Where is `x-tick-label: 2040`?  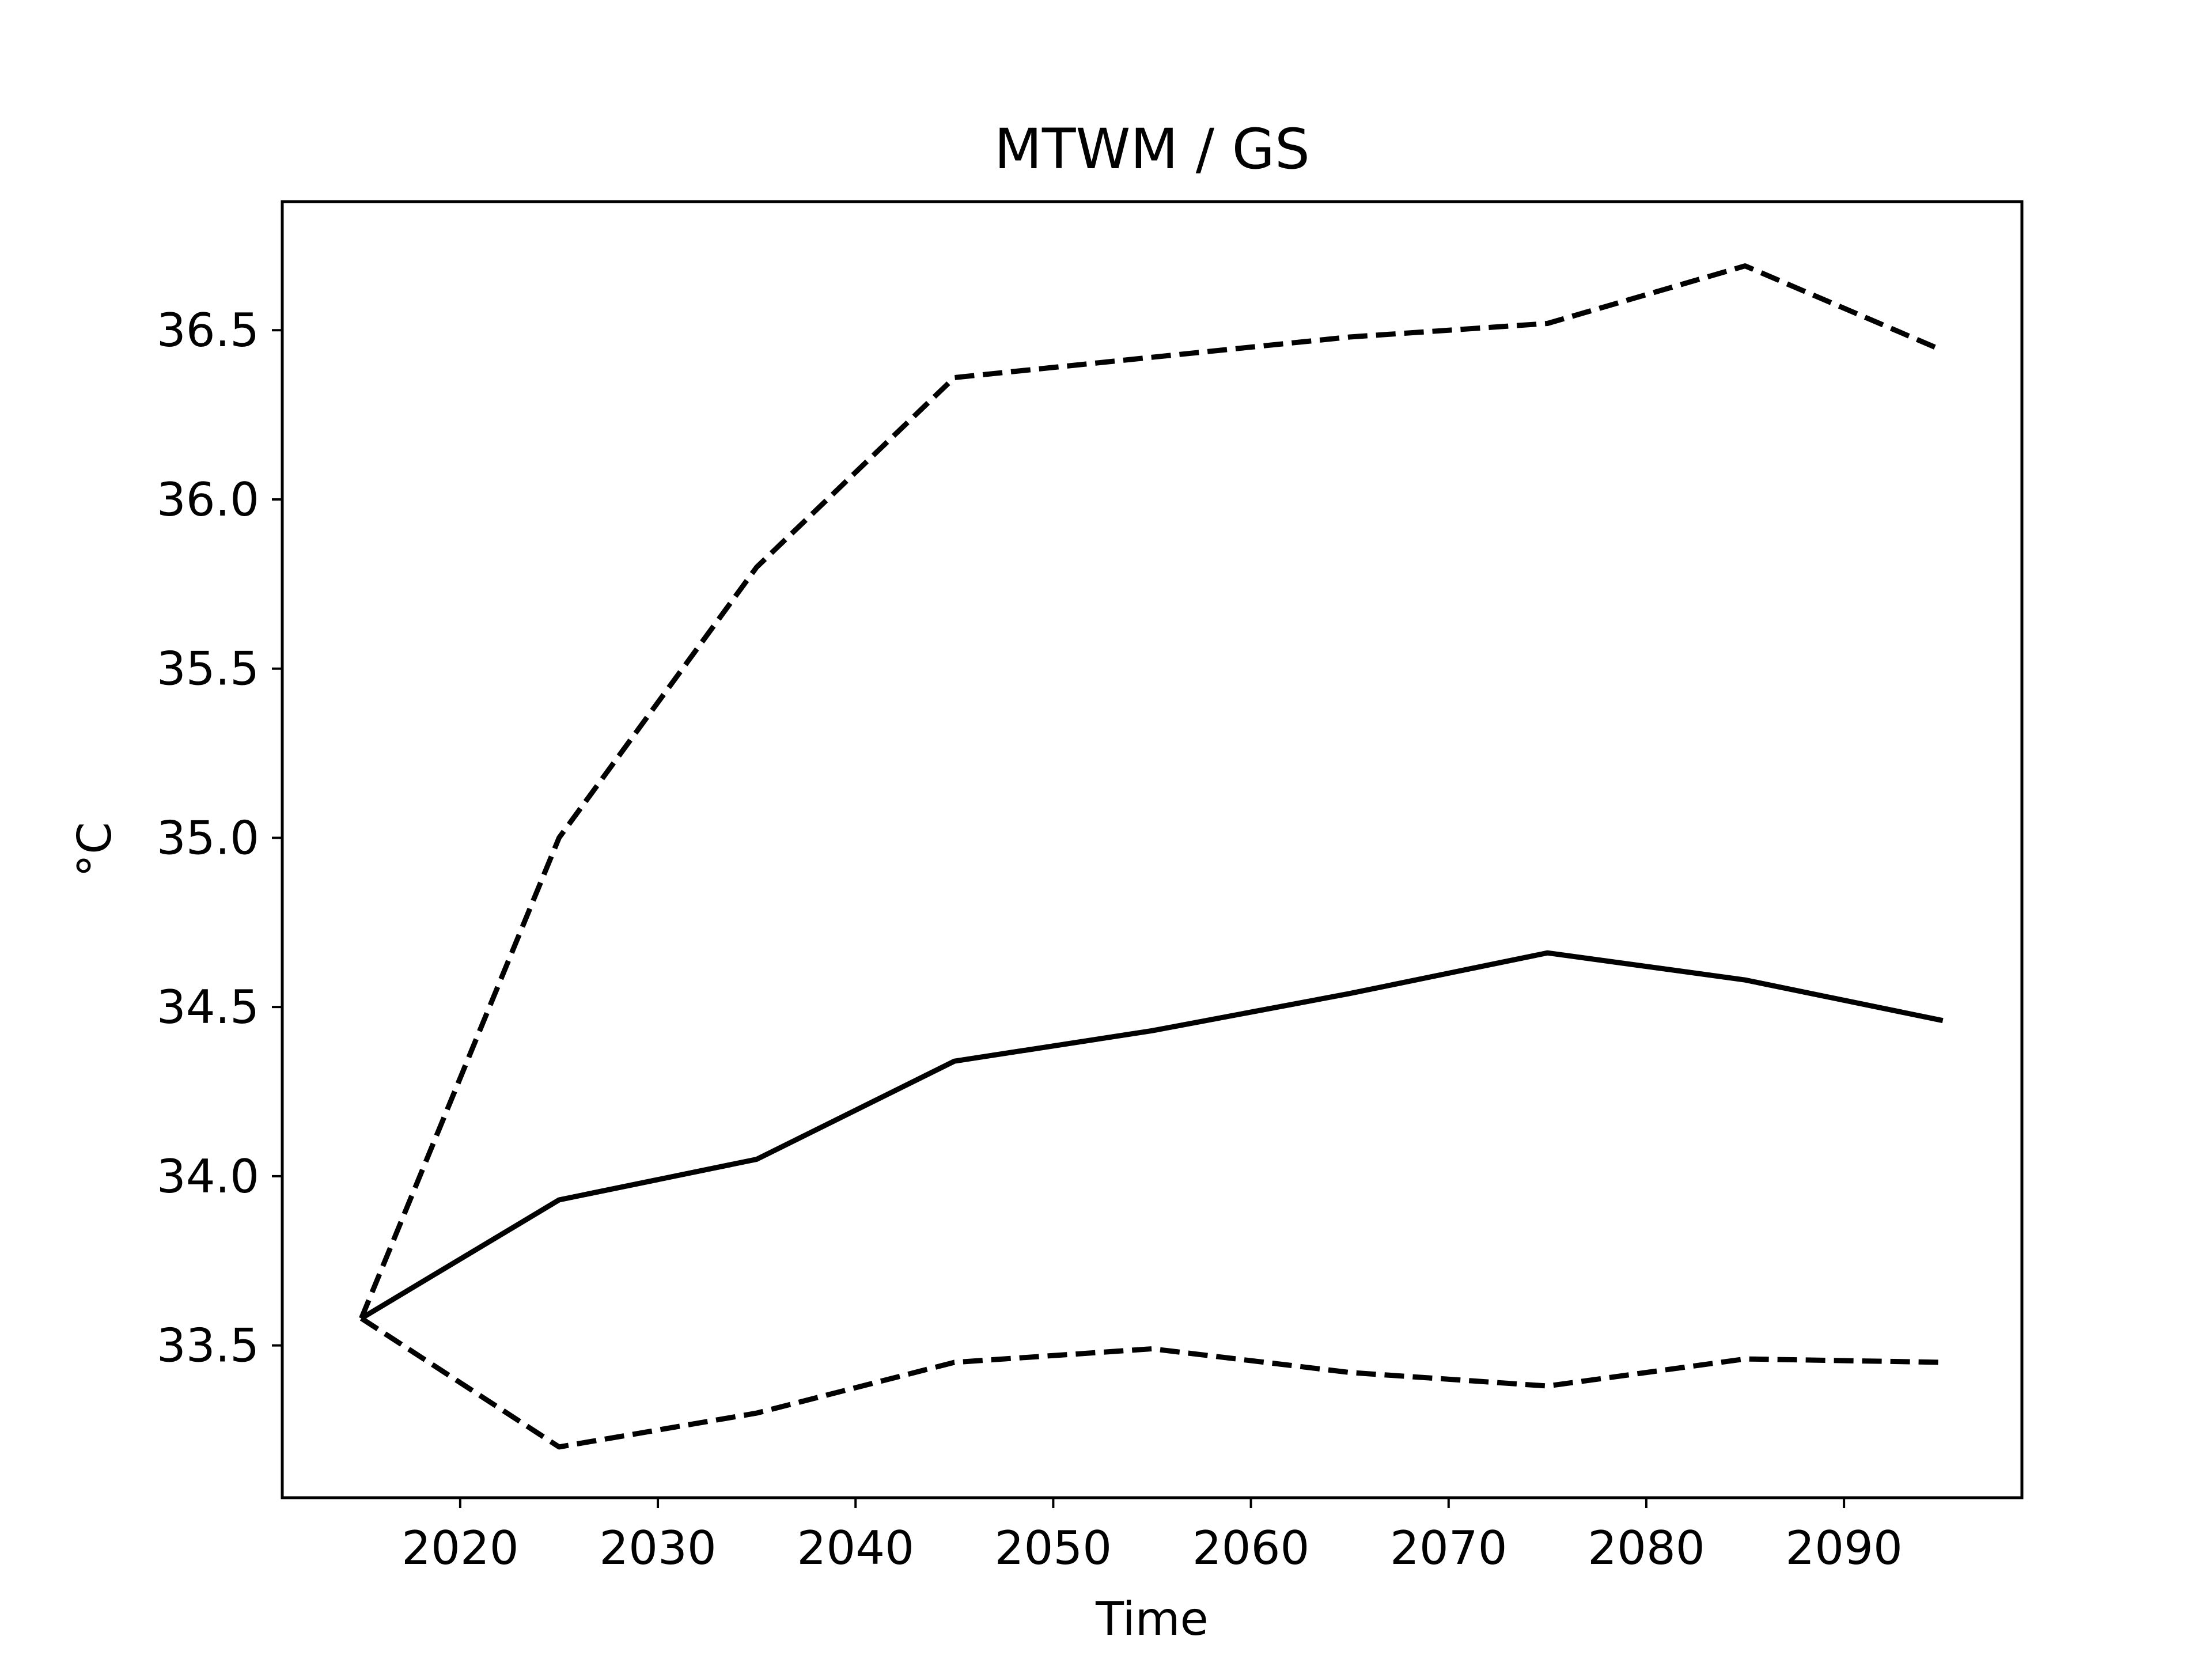
x-tick-label: 2040 is located at coordinates (855, 1548).